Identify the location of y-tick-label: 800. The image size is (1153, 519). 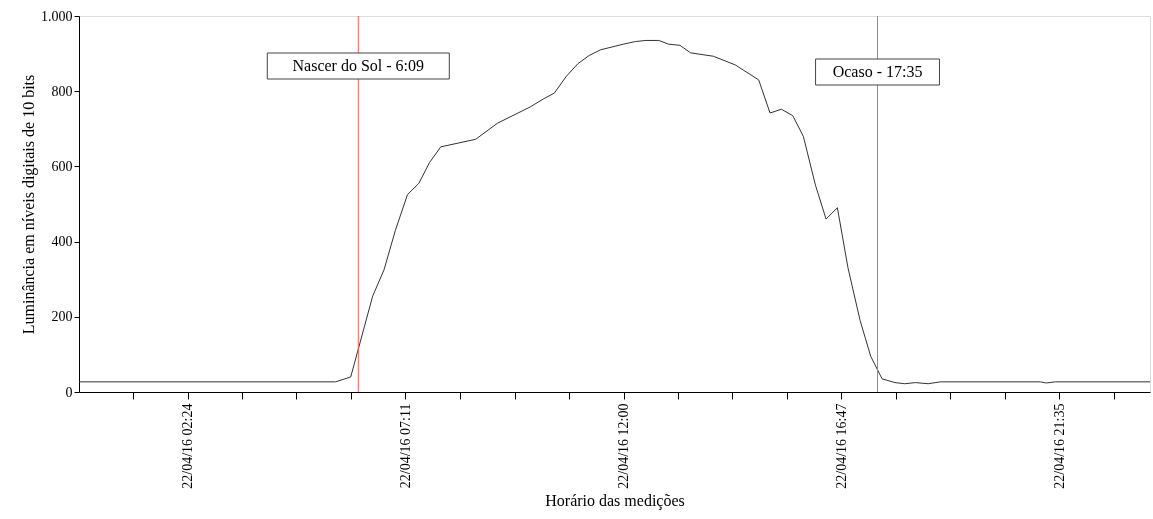
(62, 91).